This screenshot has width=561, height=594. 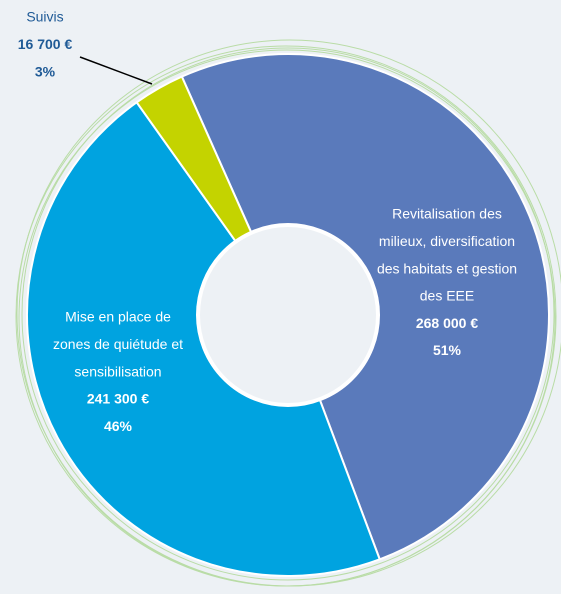 I want to click on slice-label: Mise en place de, so click(x=118, y=317).